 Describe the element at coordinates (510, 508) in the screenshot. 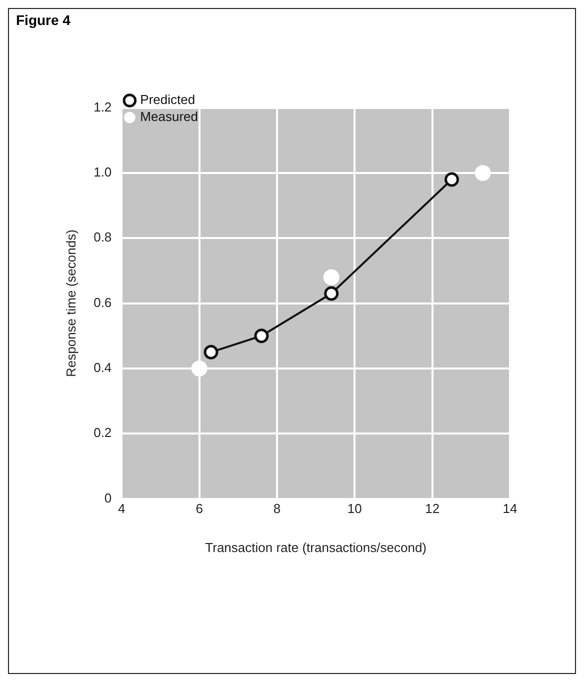

I see `x-tick-label: 14` at that location.